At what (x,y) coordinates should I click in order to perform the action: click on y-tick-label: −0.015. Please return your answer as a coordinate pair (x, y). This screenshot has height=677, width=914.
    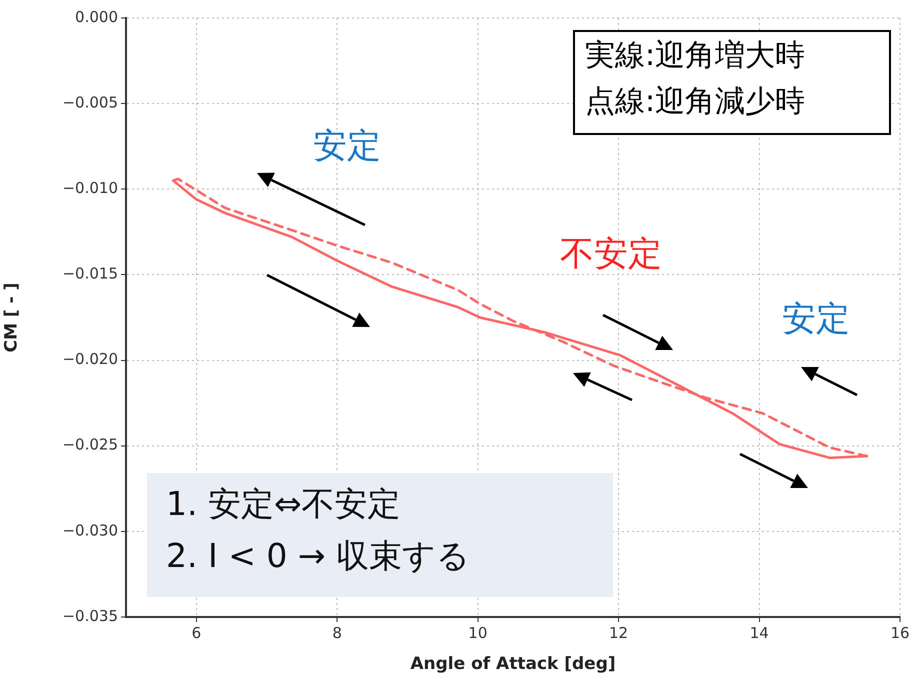
    Looking at the image, I should click on (90, 273).